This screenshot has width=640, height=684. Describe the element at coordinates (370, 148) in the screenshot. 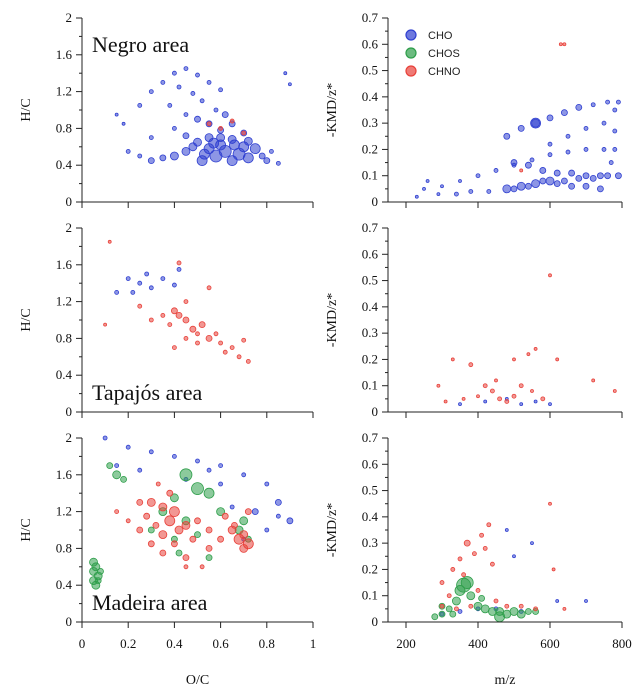

I see `kmd-negro-y-tick-label: 0.2` at that location.